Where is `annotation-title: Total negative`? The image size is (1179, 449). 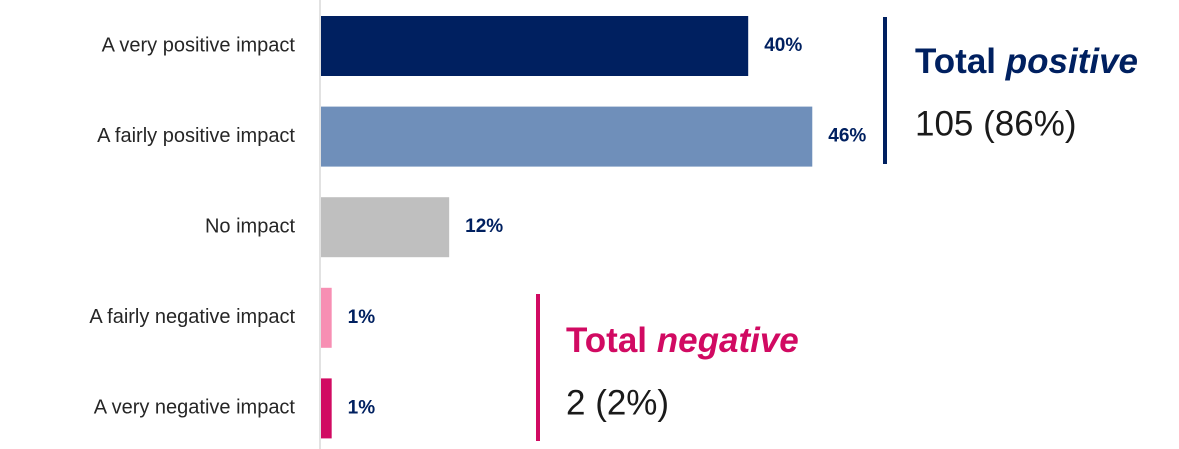
annotation-title: Total negative is located at coordinates (682, 340).